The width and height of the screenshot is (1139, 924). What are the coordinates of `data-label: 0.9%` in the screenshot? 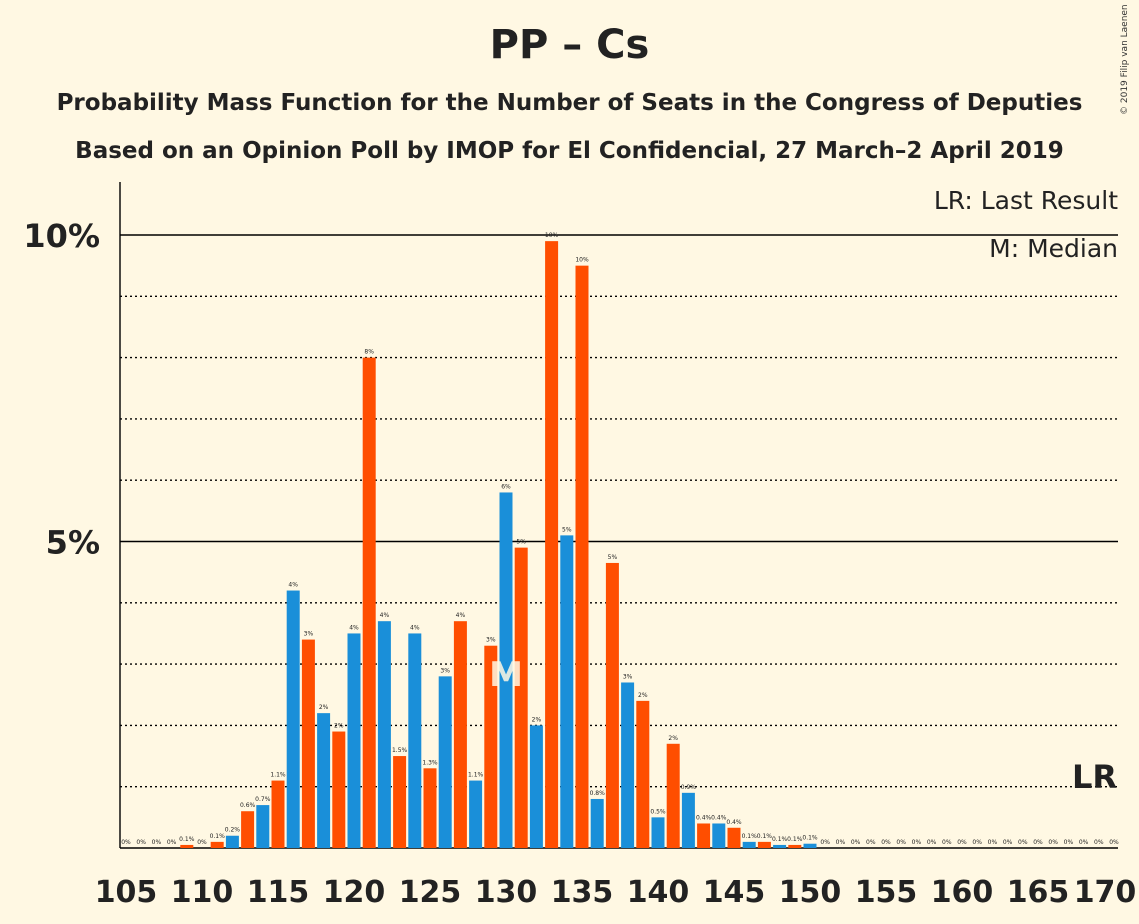 It's located at (689, 787).